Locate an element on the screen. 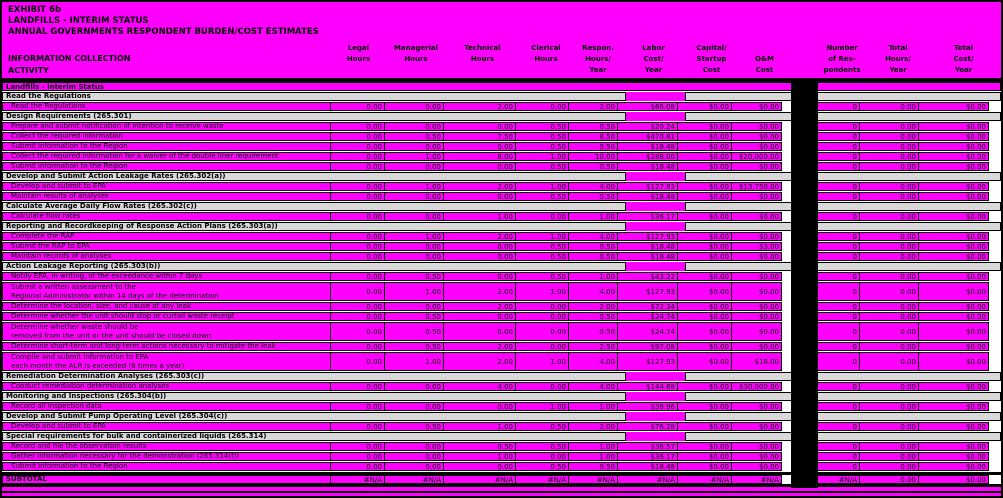 Image resolution: width=1003 pixels, height=498 pixels. column-header-line is located at coordinates (546, 70).